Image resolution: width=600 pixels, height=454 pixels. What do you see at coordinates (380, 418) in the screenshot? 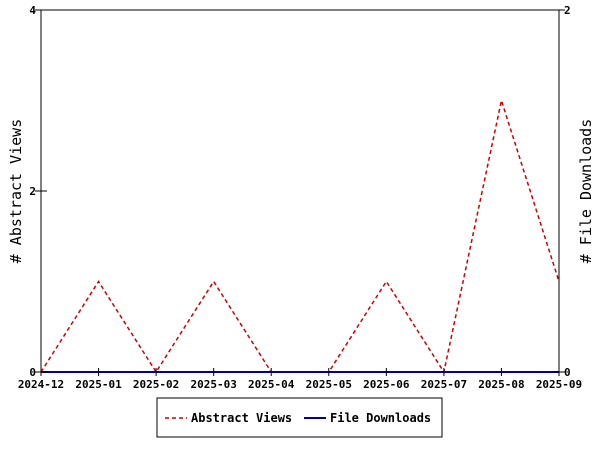
I see `legend-label-file-downloads: File Downloads` at bounding box center [380, 418].